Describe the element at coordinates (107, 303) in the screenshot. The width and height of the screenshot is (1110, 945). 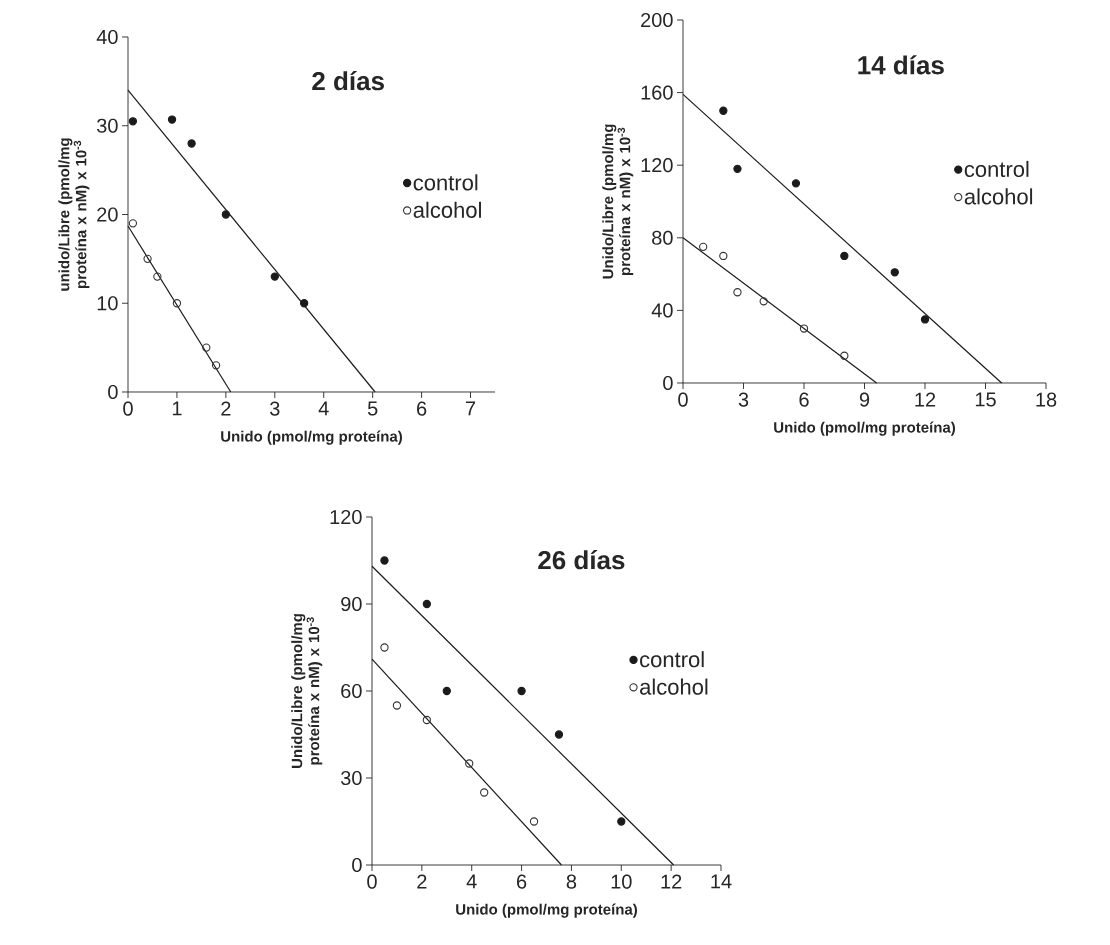
I see `y-tick-label: 10` at that location.